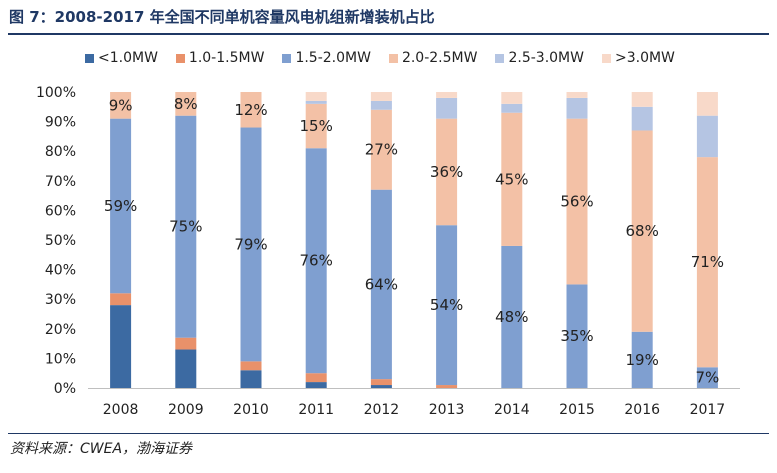 Image resolution: width=777 pixels, height=473 pixels. I want to click on legend-label: >3.0MW, so click(644, 58).